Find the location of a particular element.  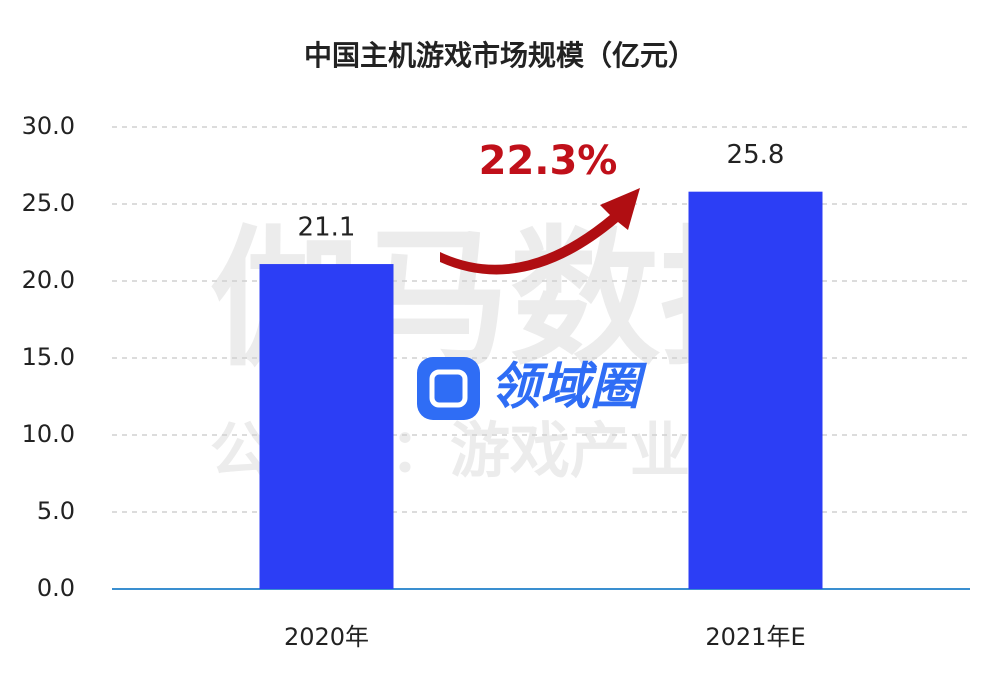

y-tick-label: 20.0 is located at coordinates (48, 280).